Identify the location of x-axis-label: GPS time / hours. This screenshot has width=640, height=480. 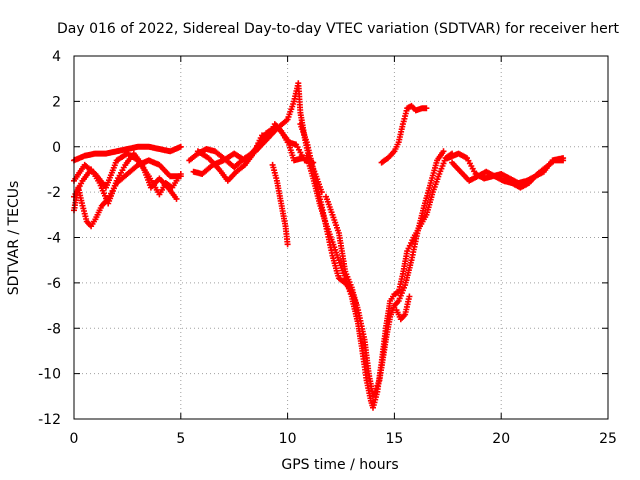
(339, 465).